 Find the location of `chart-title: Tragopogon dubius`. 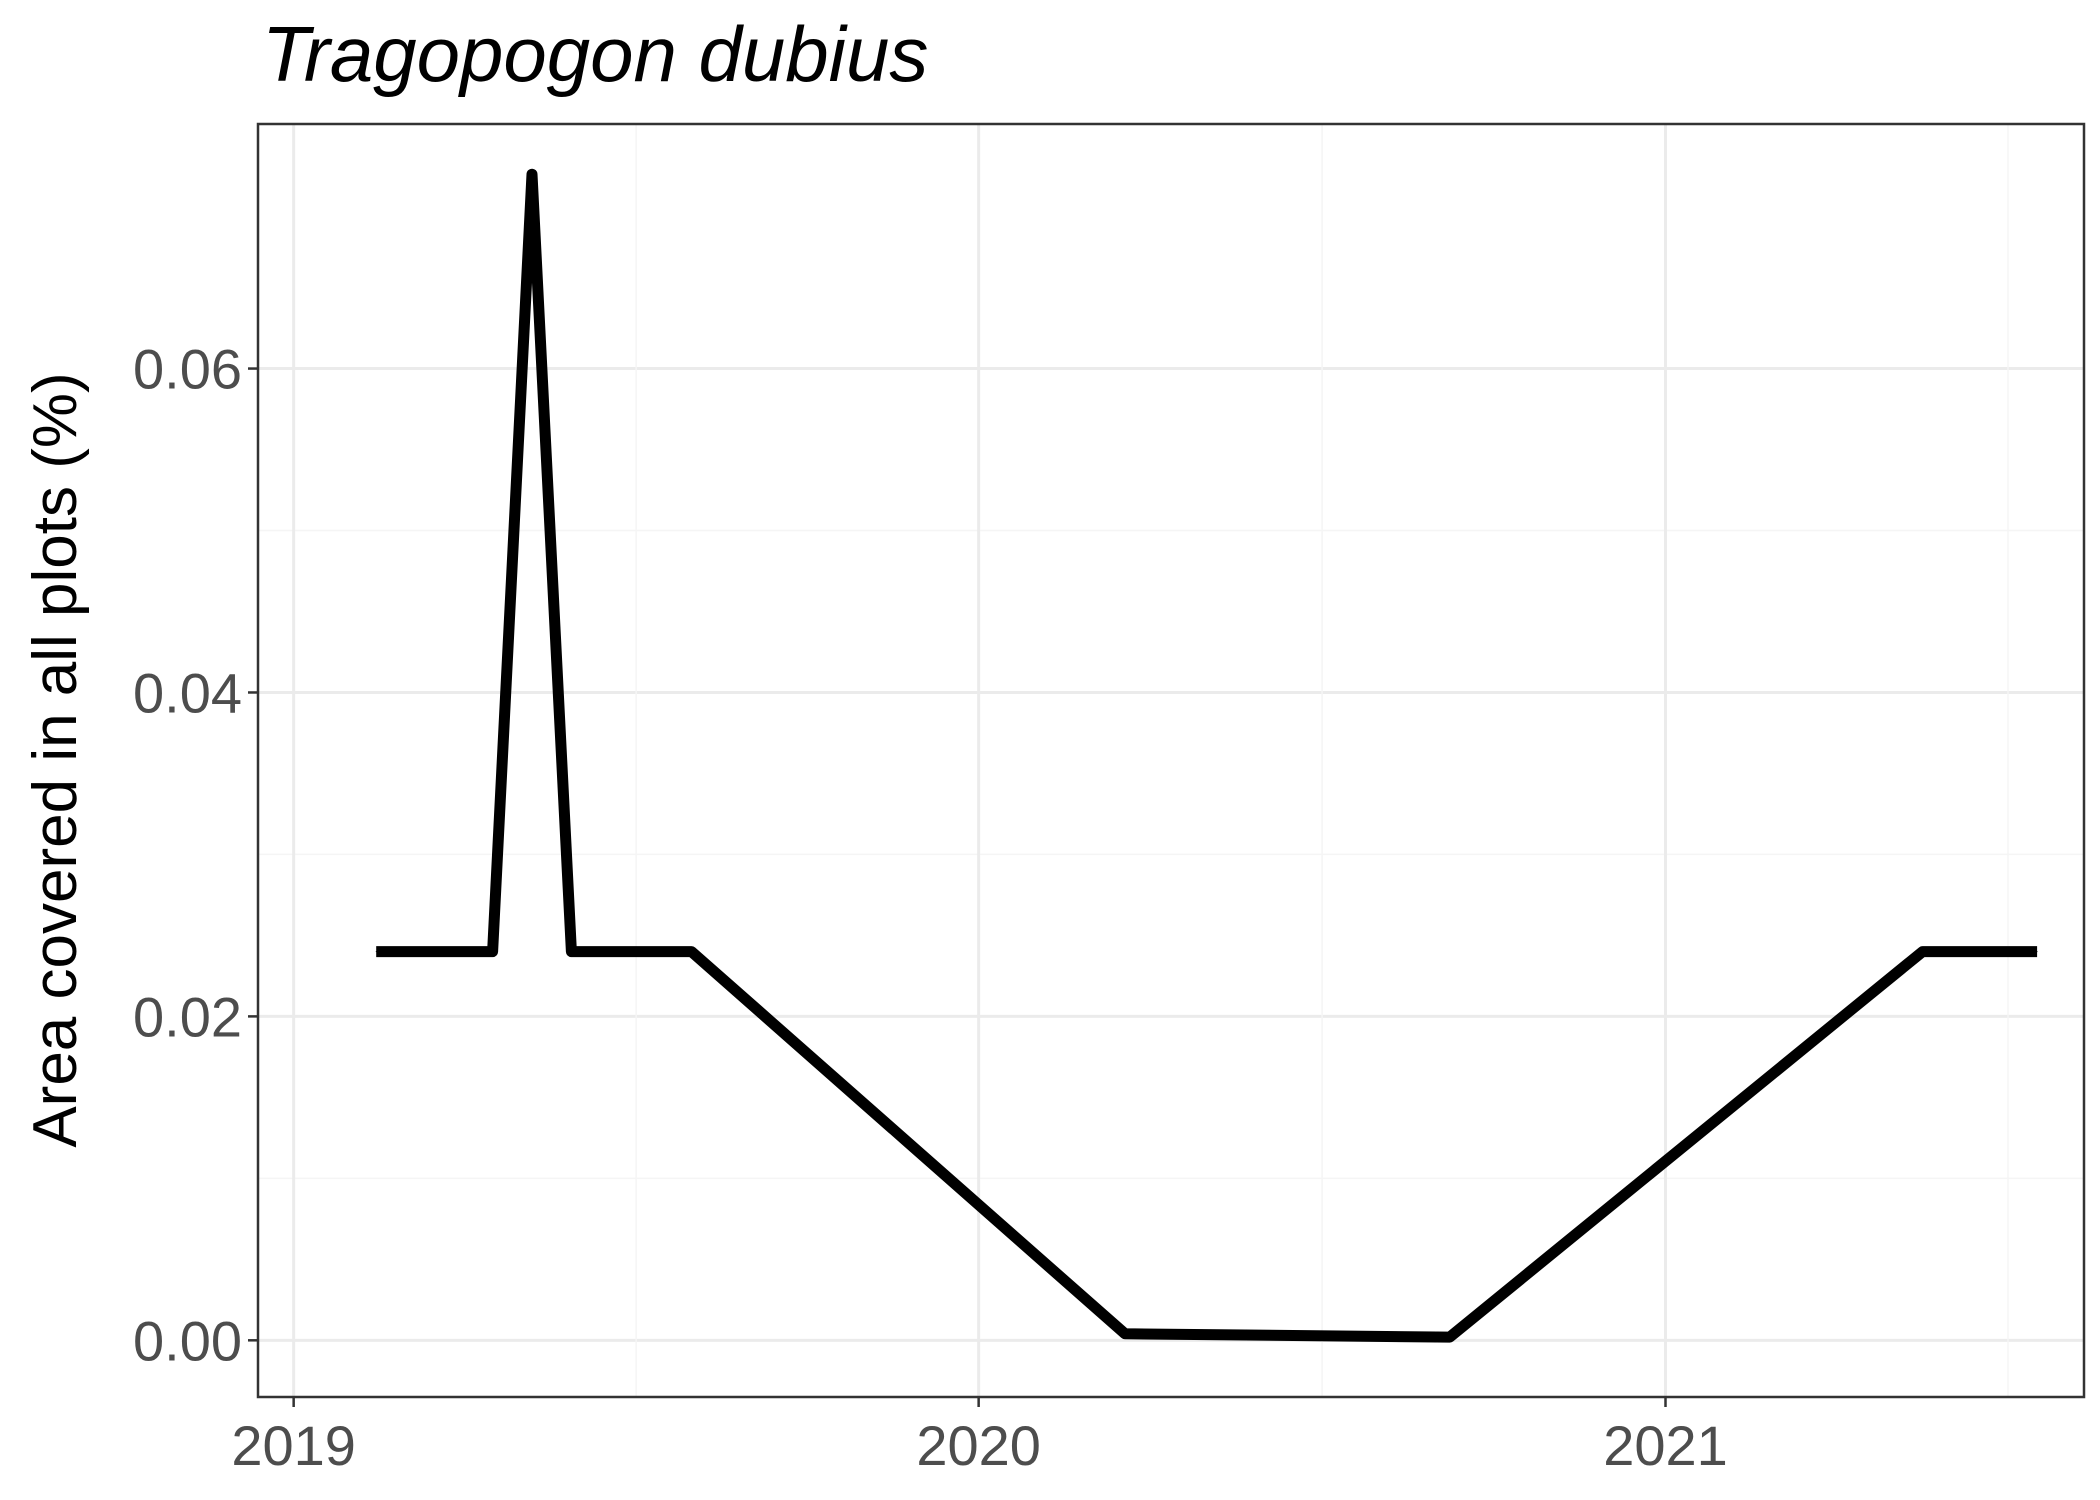

chart-title: Tragopogon dubius is located at coordinates (595, 54).